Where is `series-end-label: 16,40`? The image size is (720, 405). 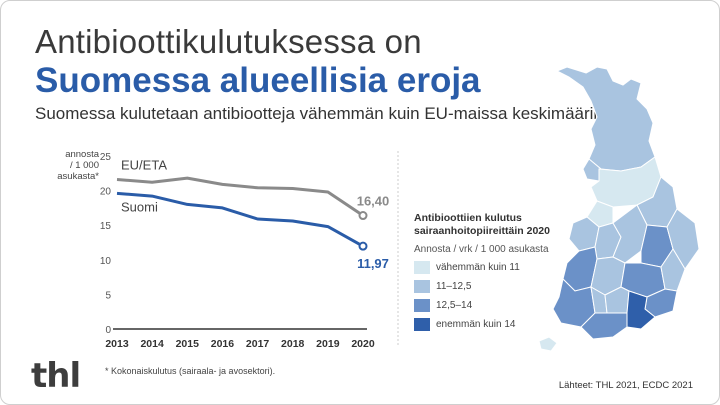 series-end-label: 16,40 is located at coordinates (373, 201).